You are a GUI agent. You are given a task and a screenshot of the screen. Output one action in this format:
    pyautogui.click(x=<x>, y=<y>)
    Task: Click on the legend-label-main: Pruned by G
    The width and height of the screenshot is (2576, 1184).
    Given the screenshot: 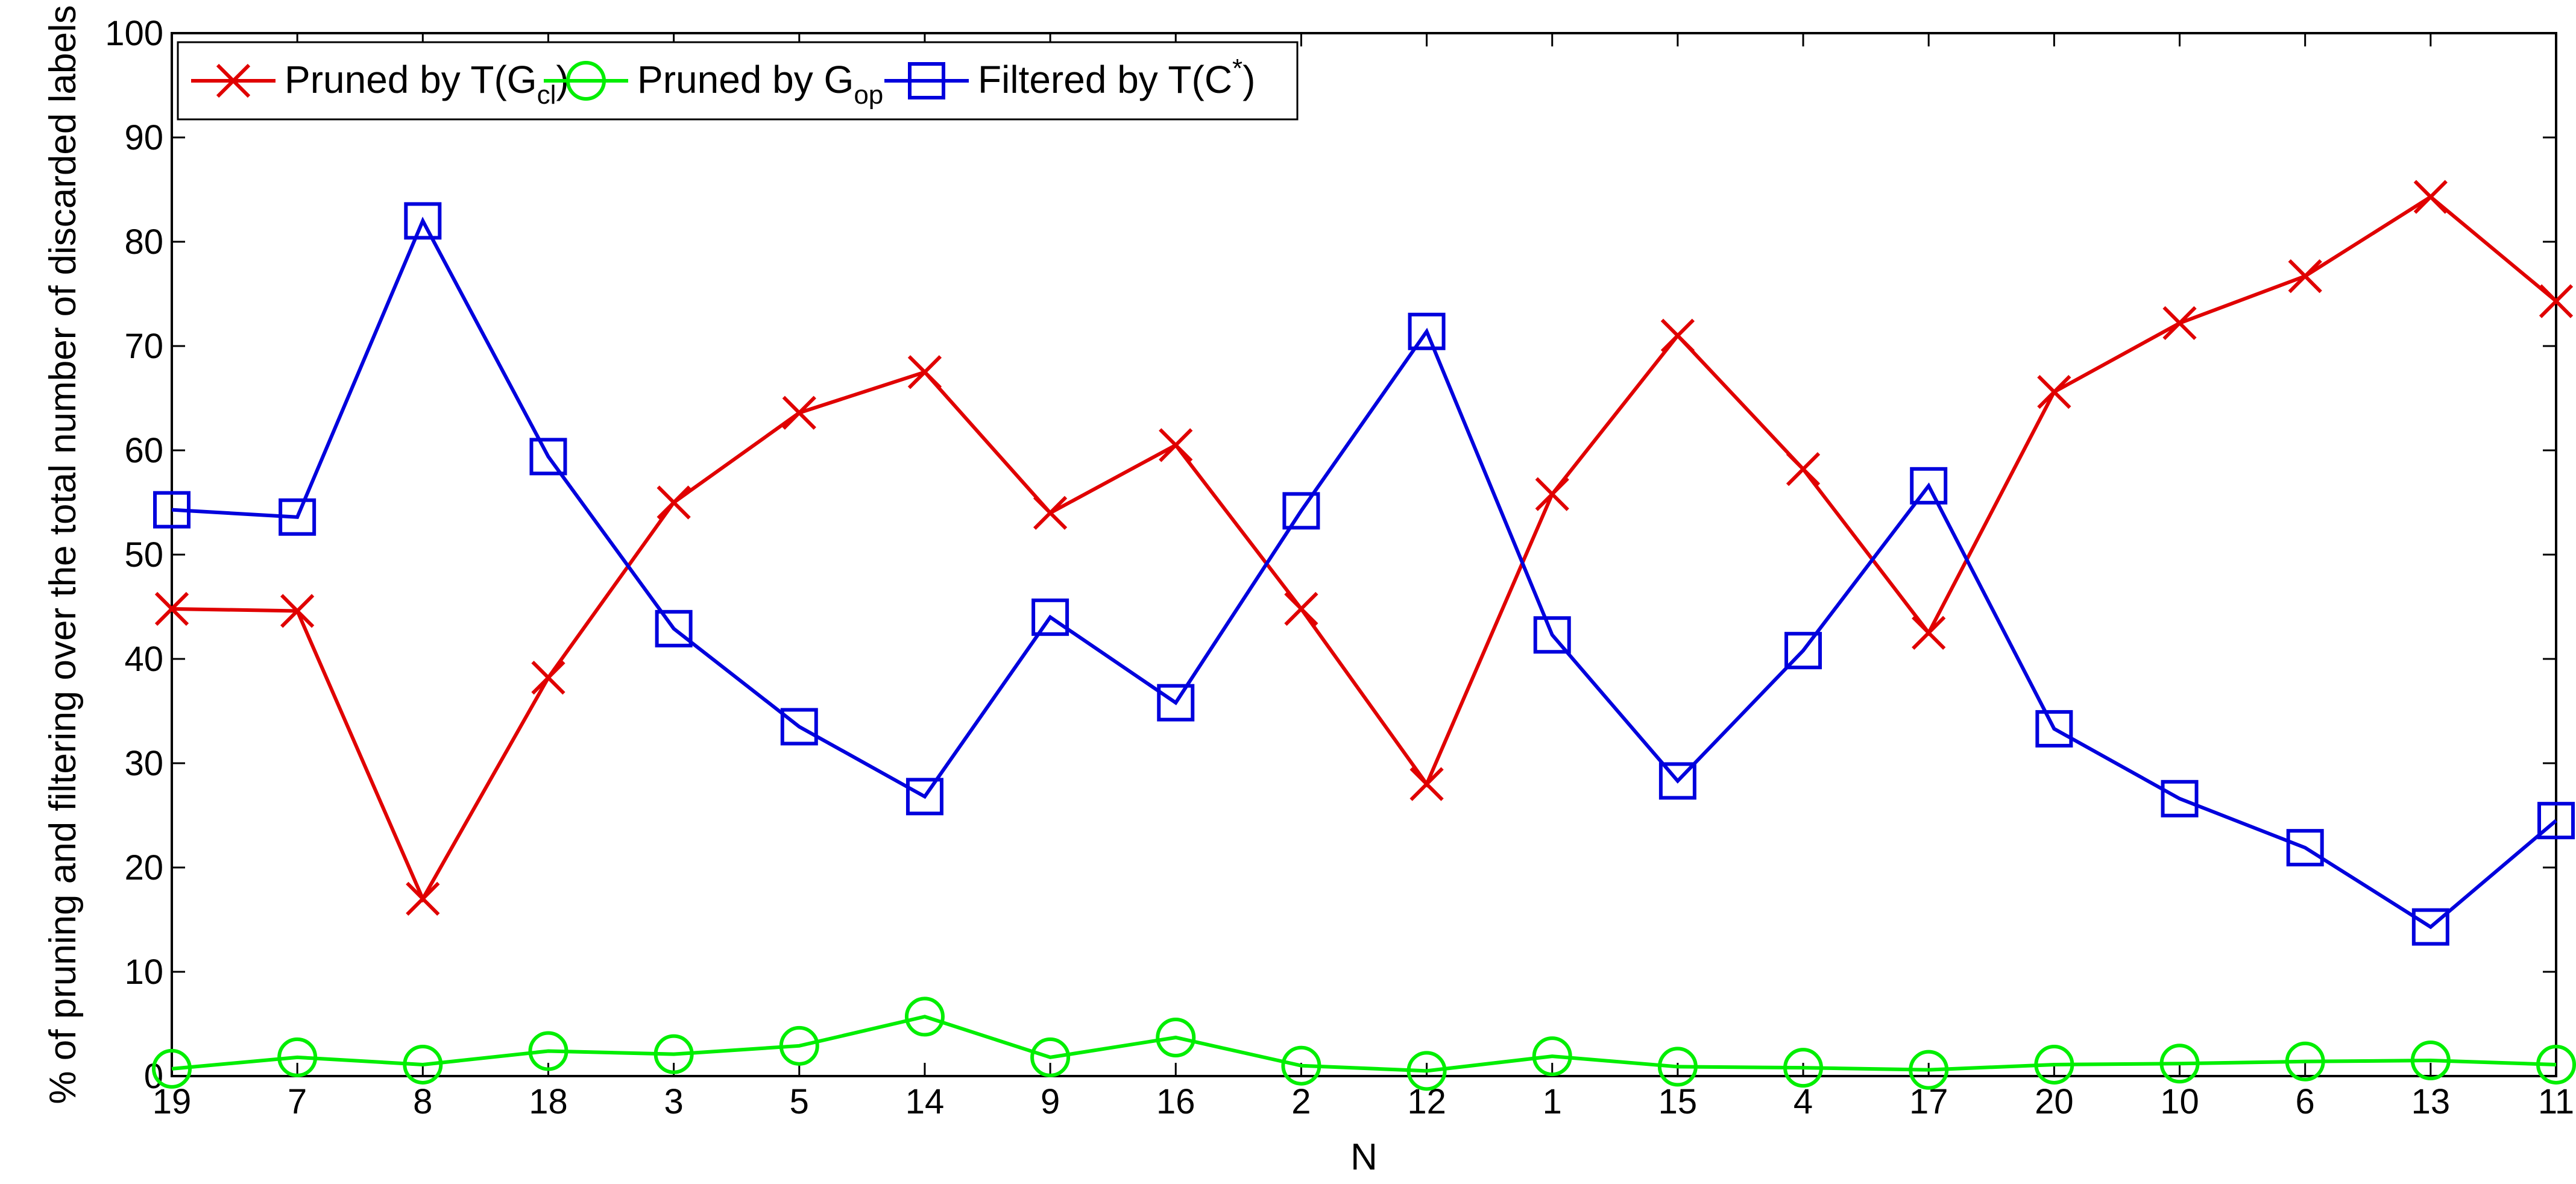 What is the action you would take?
    pyautogui.click(x=745, y=79)
    